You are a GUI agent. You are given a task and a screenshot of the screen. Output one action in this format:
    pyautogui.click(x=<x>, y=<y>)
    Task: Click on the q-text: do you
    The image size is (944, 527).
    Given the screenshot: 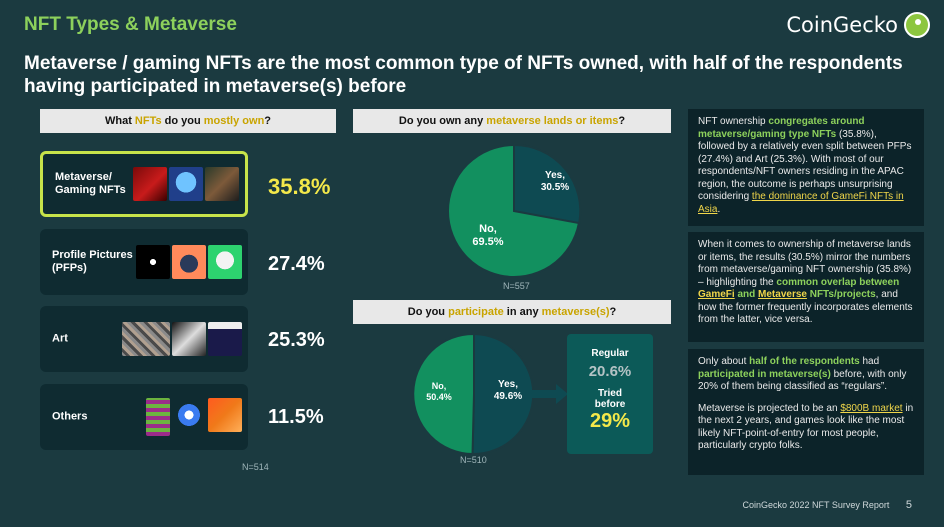 What is the action you would take?
    pyautogui.click(x=182, y=121)
    